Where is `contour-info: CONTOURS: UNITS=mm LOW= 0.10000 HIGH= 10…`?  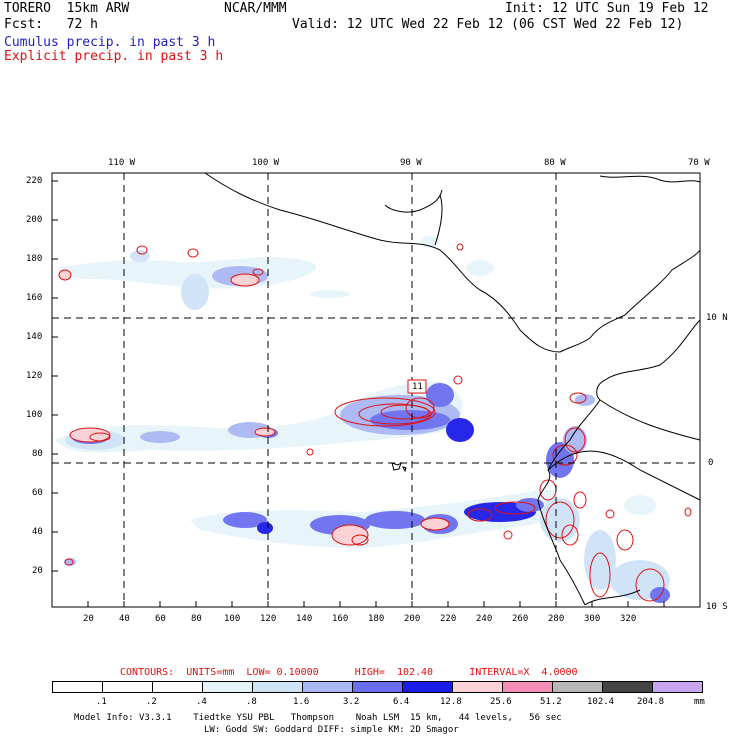 contour-info: CONTOURS: UNITS=mm LOW= 0.10000 HIGH= 10… is located at coordinates (349, 672).